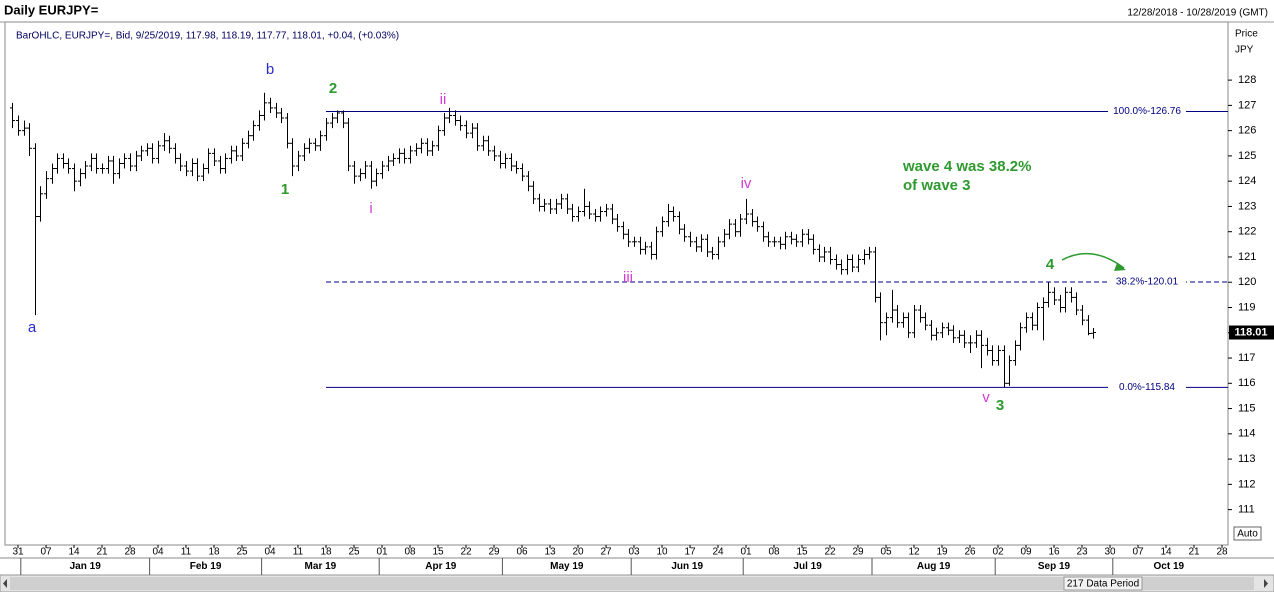 The image size is (1274, 592). I want to click on month-label: Jan 19, so click(86, 566).